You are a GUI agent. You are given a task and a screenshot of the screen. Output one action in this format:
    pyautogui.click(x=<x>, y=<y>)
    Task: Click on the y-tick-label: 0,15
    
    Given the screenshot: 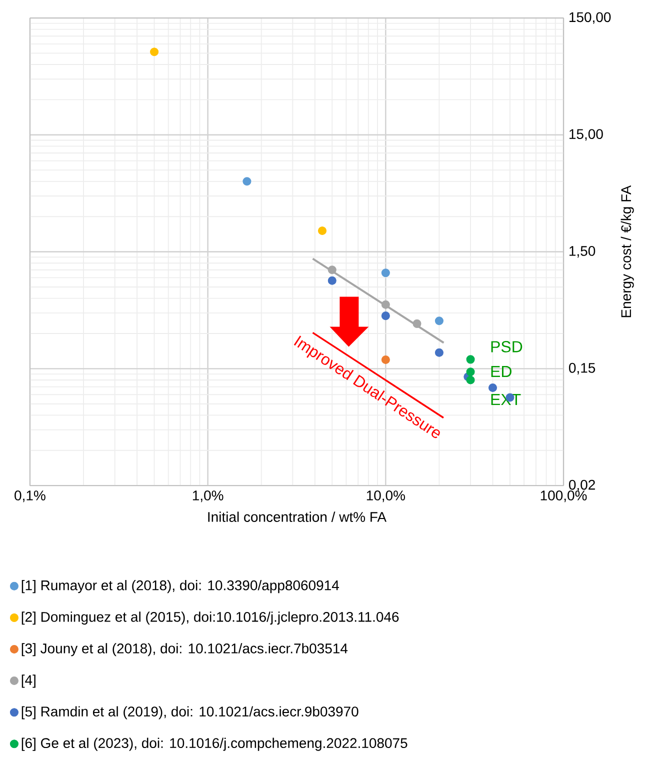 What is the action you would take?
    pyautogui.click(x=581, y=368)
    